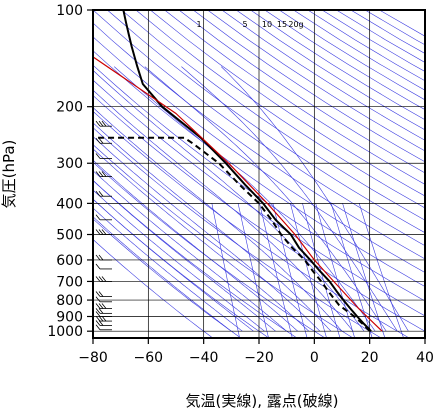  I want to click on mixing-ratio-label: 5, so click(244, 24).